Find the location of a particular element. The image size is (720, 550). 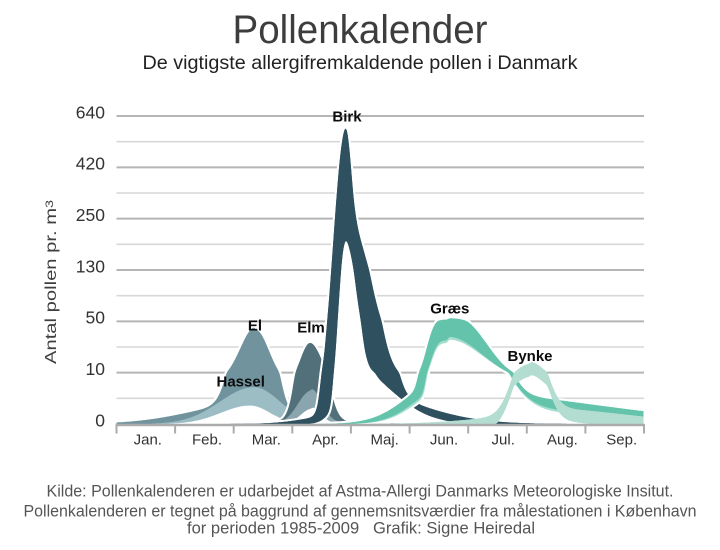

svg-text: Hassel is located at coordinates (241, 382).